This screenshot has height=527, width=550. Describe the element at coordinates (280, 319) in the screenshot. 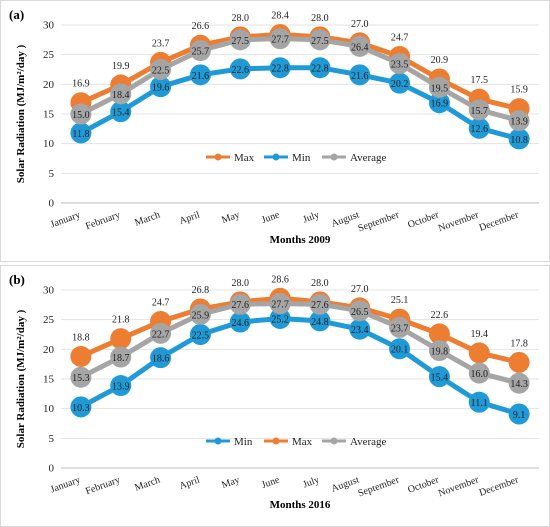

I see `data-label-min: 25.2` at that location.